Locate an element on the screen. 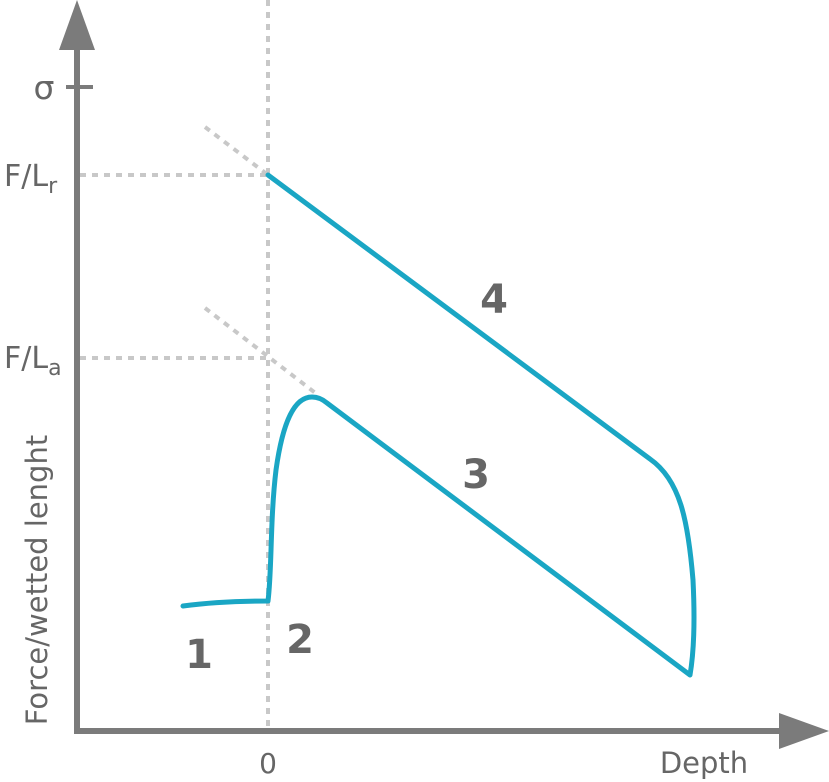 The height and width of the screenshot is (782, 829). x-axis-label: Depth is located at coordinates (704, 763).